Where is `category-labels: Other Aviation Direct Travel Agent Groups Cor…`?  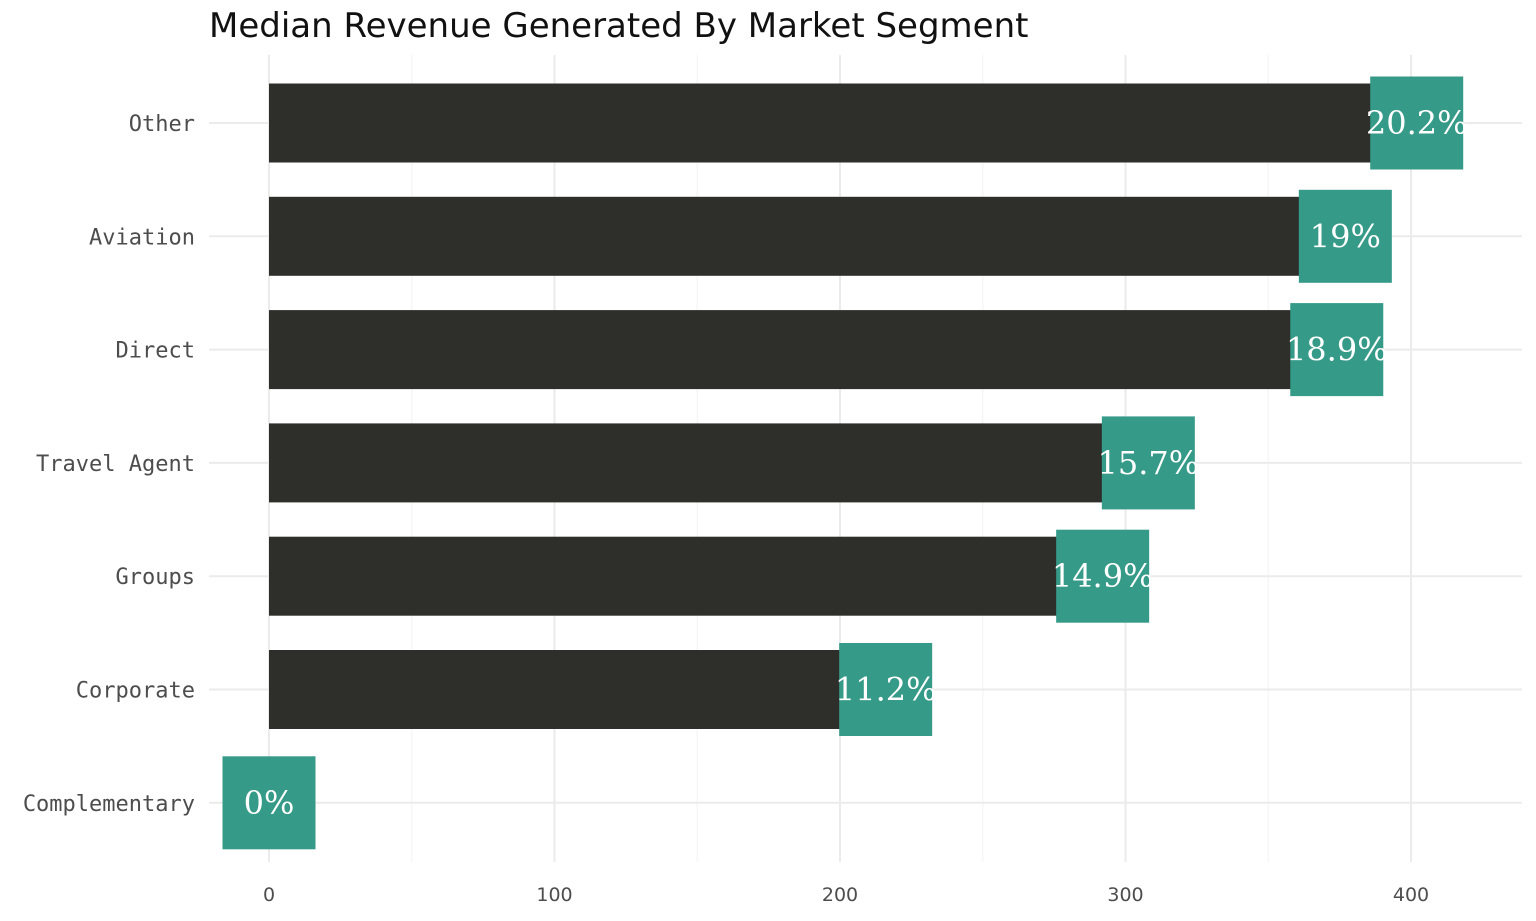
category-labels: Other Aviation Direct Travel Agent Groups Cor… is located at coordinates (109, 464).